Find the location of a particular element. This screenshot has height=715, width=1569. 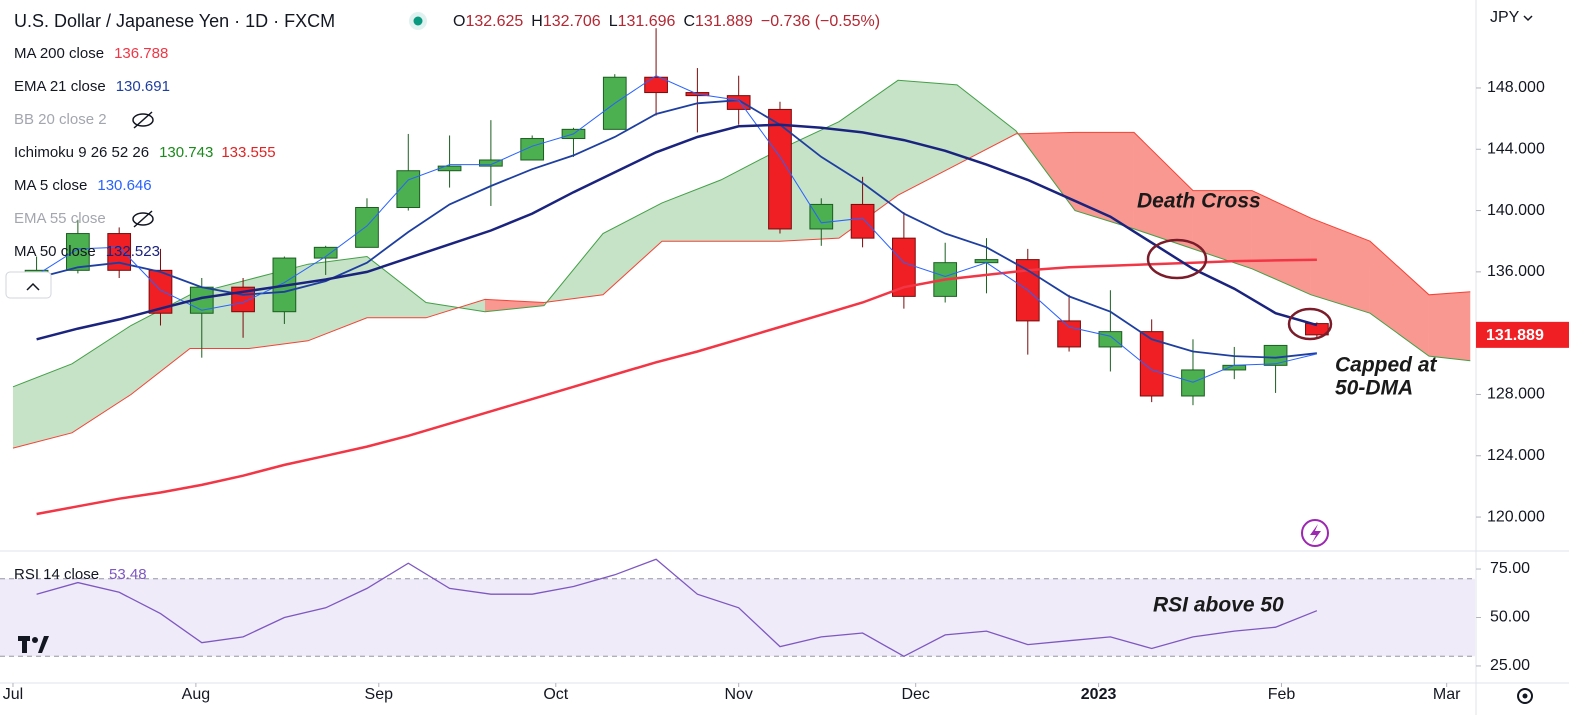

y-tick-label: 140.000 is located at coordinates (1516, 210).